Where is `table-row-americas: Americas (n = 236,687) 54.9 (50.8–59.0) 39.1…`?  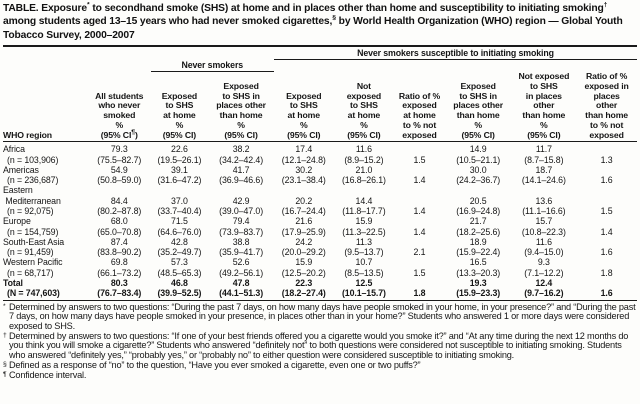
table-row-americas: Americas (n = 236,687) 54.9 (50.8–59.0) 39.1… is located at coordinates (320, 175).